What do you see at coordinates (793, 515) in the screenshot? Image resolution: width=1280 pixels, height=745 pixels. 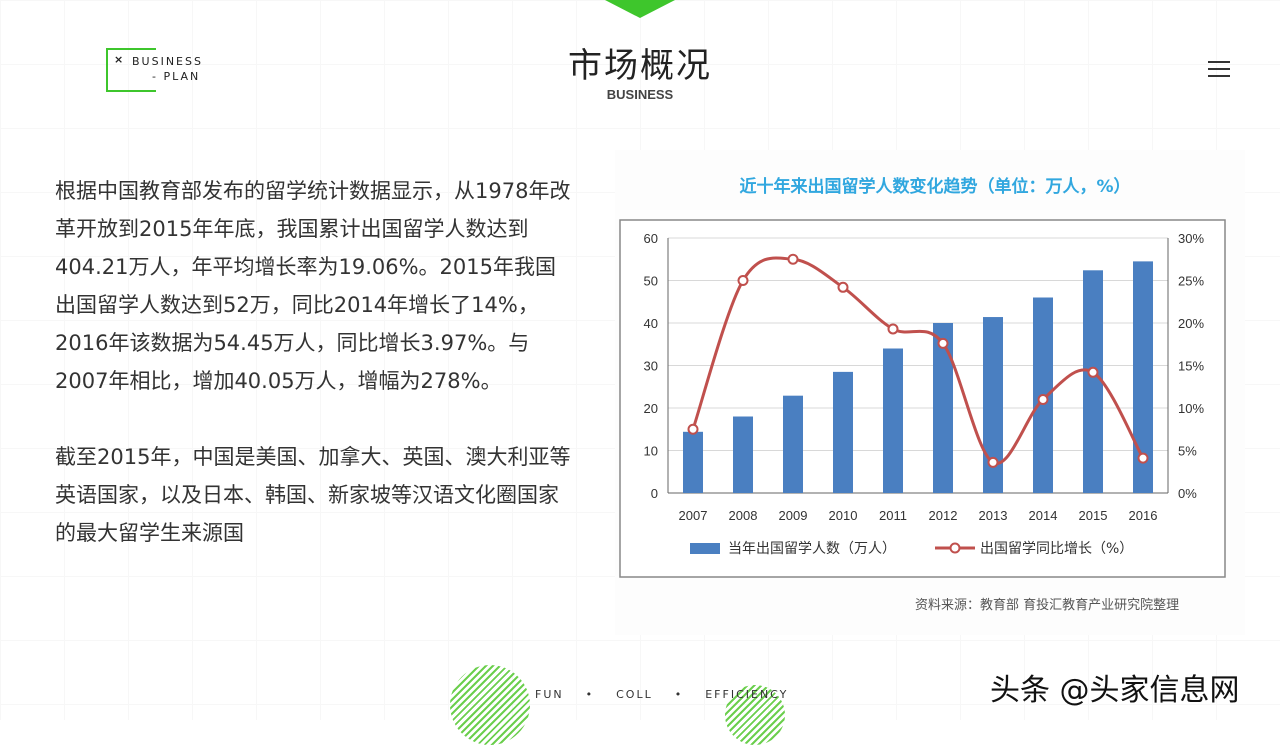 I see `x-tick-label: 2009` at bounding box center [793, 515].